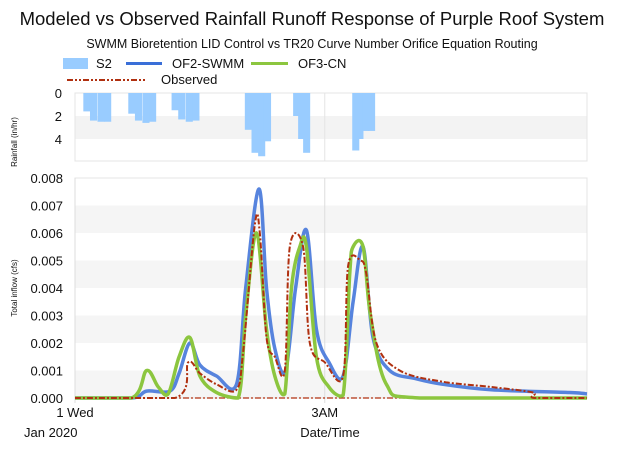 This screenshot has height=451, width=624. Describe the element at coordinates (58, 116) in the screenshot. I see `rain-y-tick: 2` at that location.